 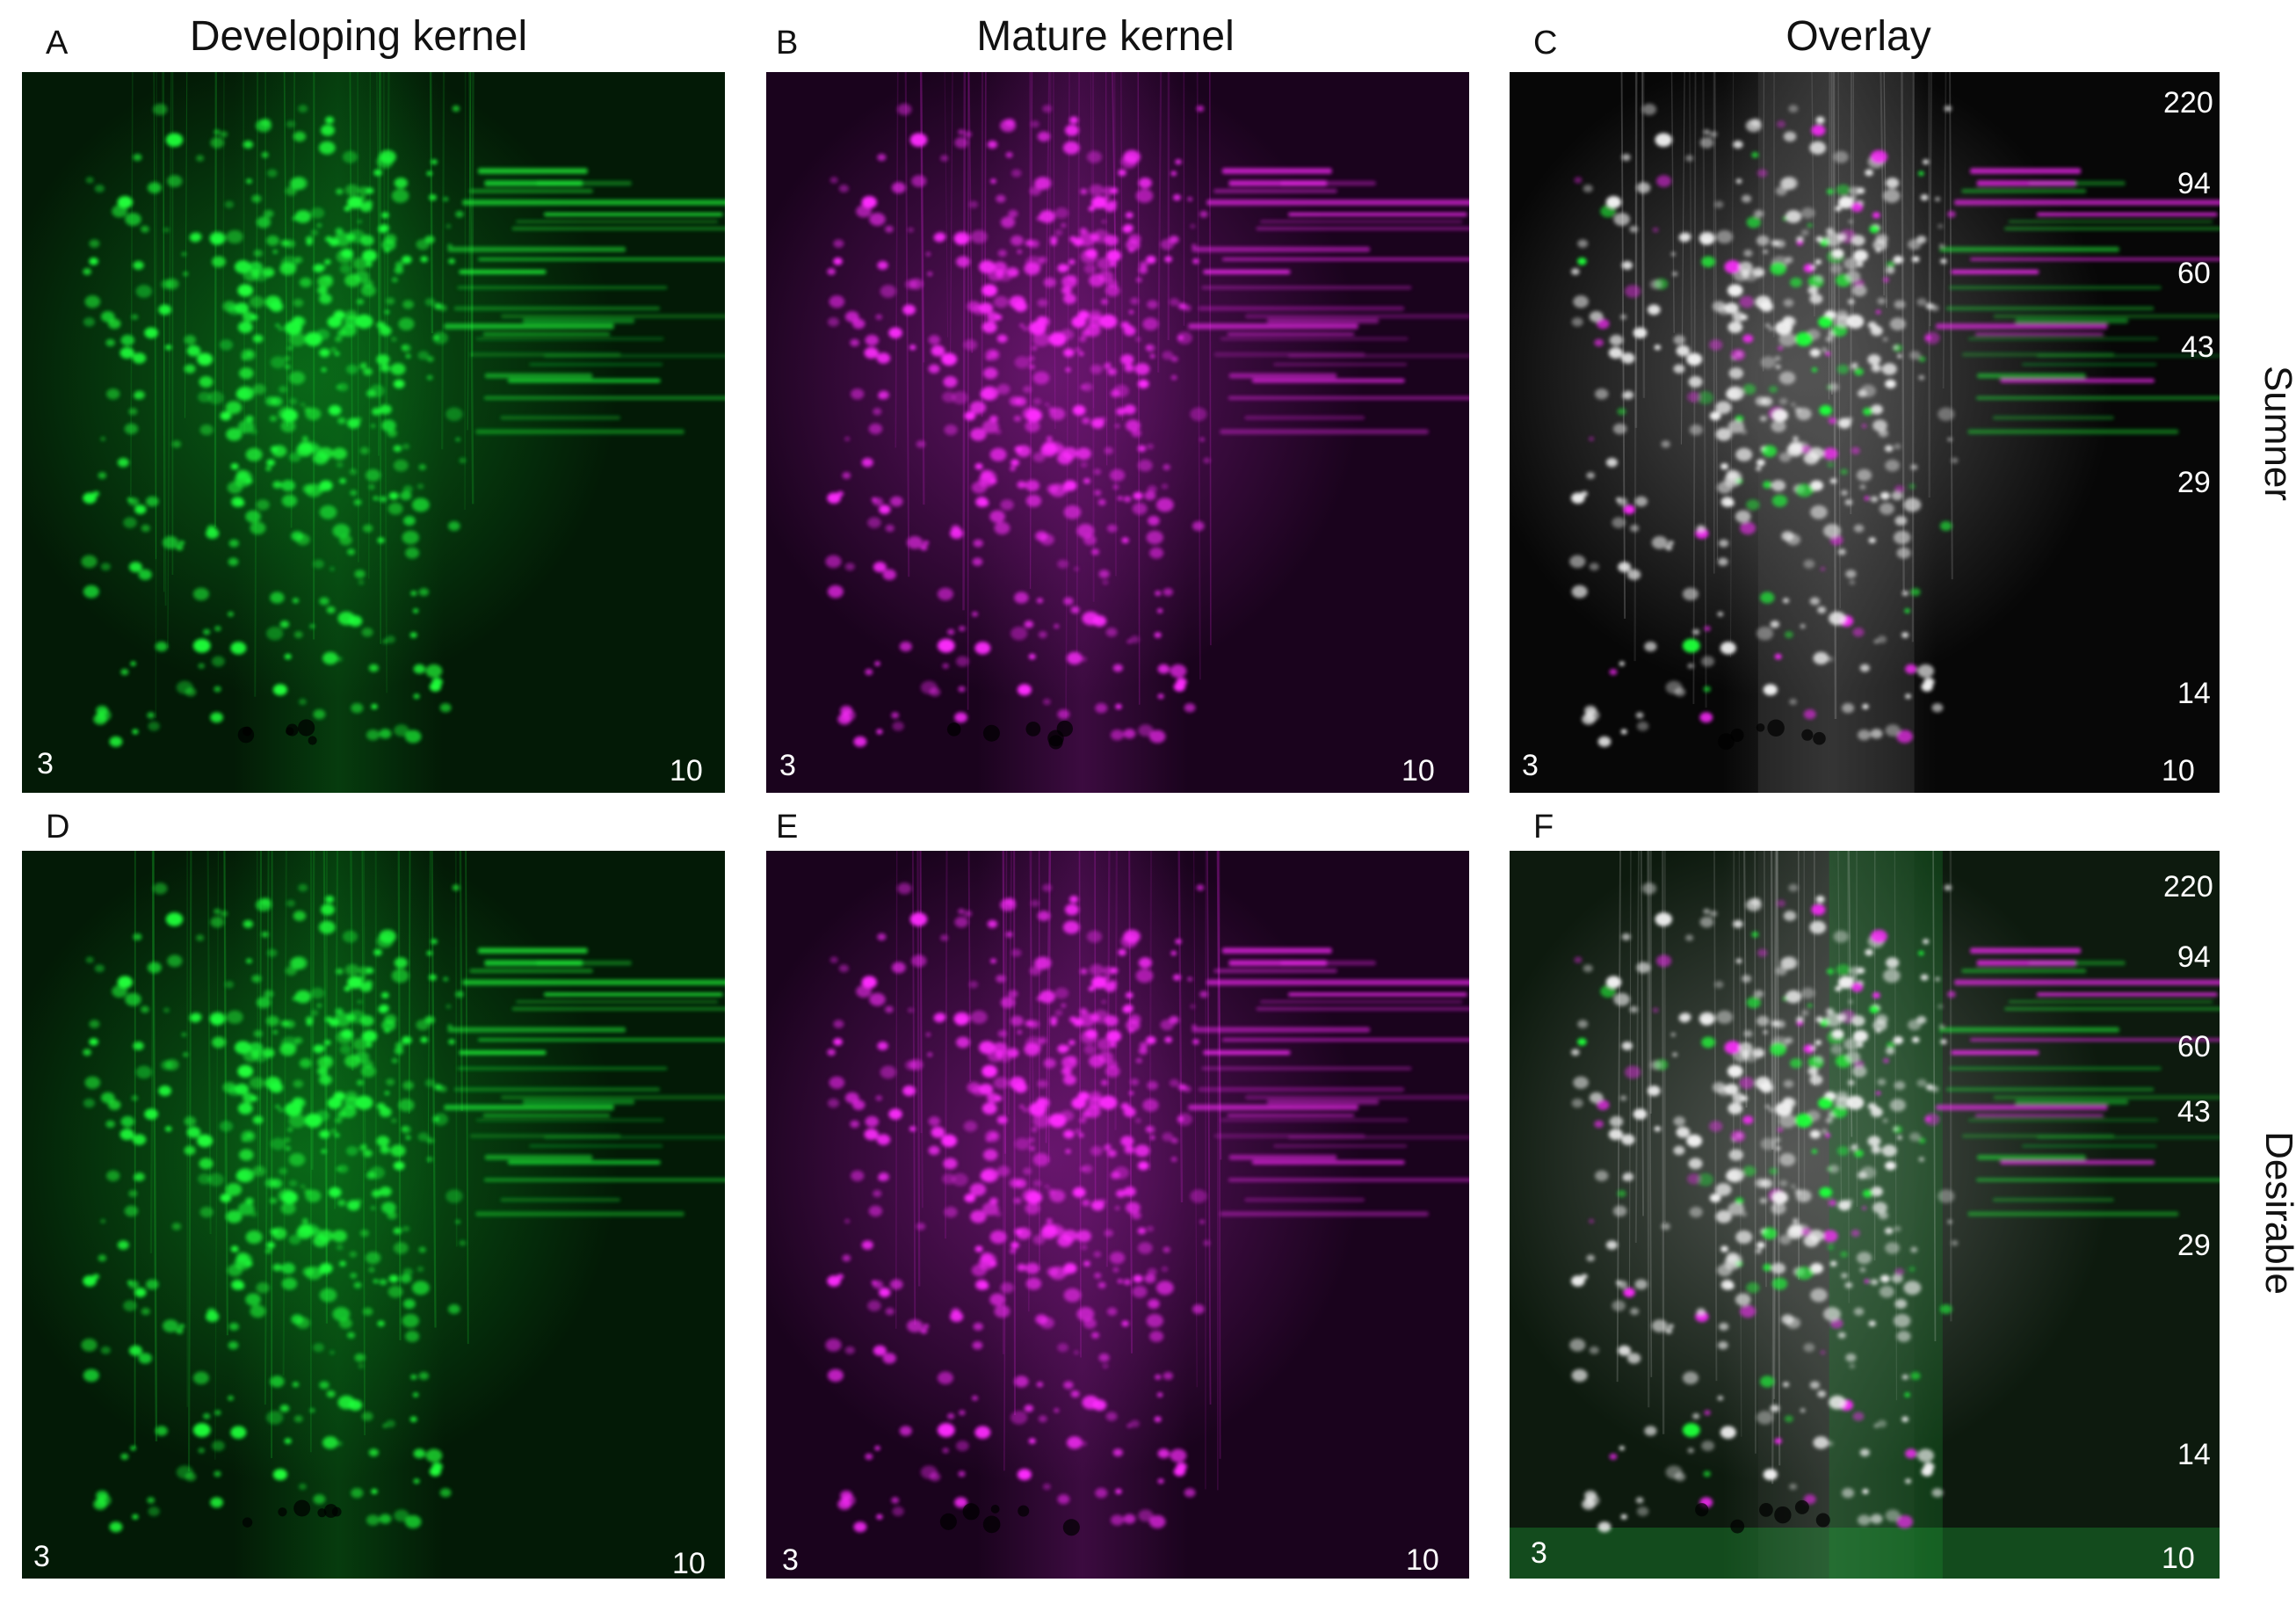 I want to click on ph-label-right-c: 10, so click(x=2178, y=771).